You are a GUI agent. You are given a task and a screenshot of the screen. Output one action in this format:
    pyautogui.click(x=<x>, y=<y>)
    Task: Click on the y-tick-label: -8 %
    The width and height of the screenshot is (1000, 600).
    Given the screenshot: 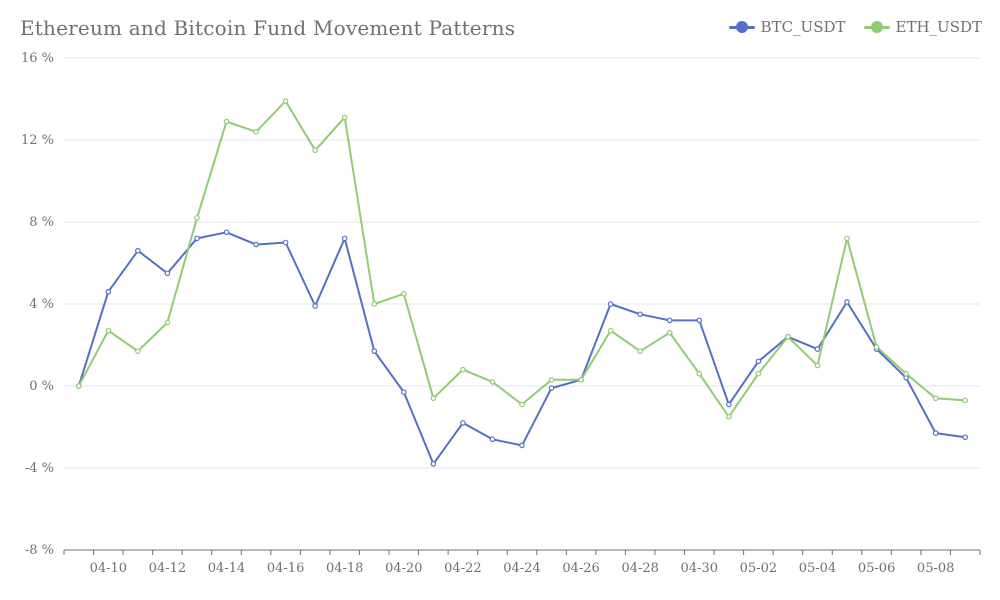 What is the action you would take?
    pyautogui.click(x=39, y=550)
    